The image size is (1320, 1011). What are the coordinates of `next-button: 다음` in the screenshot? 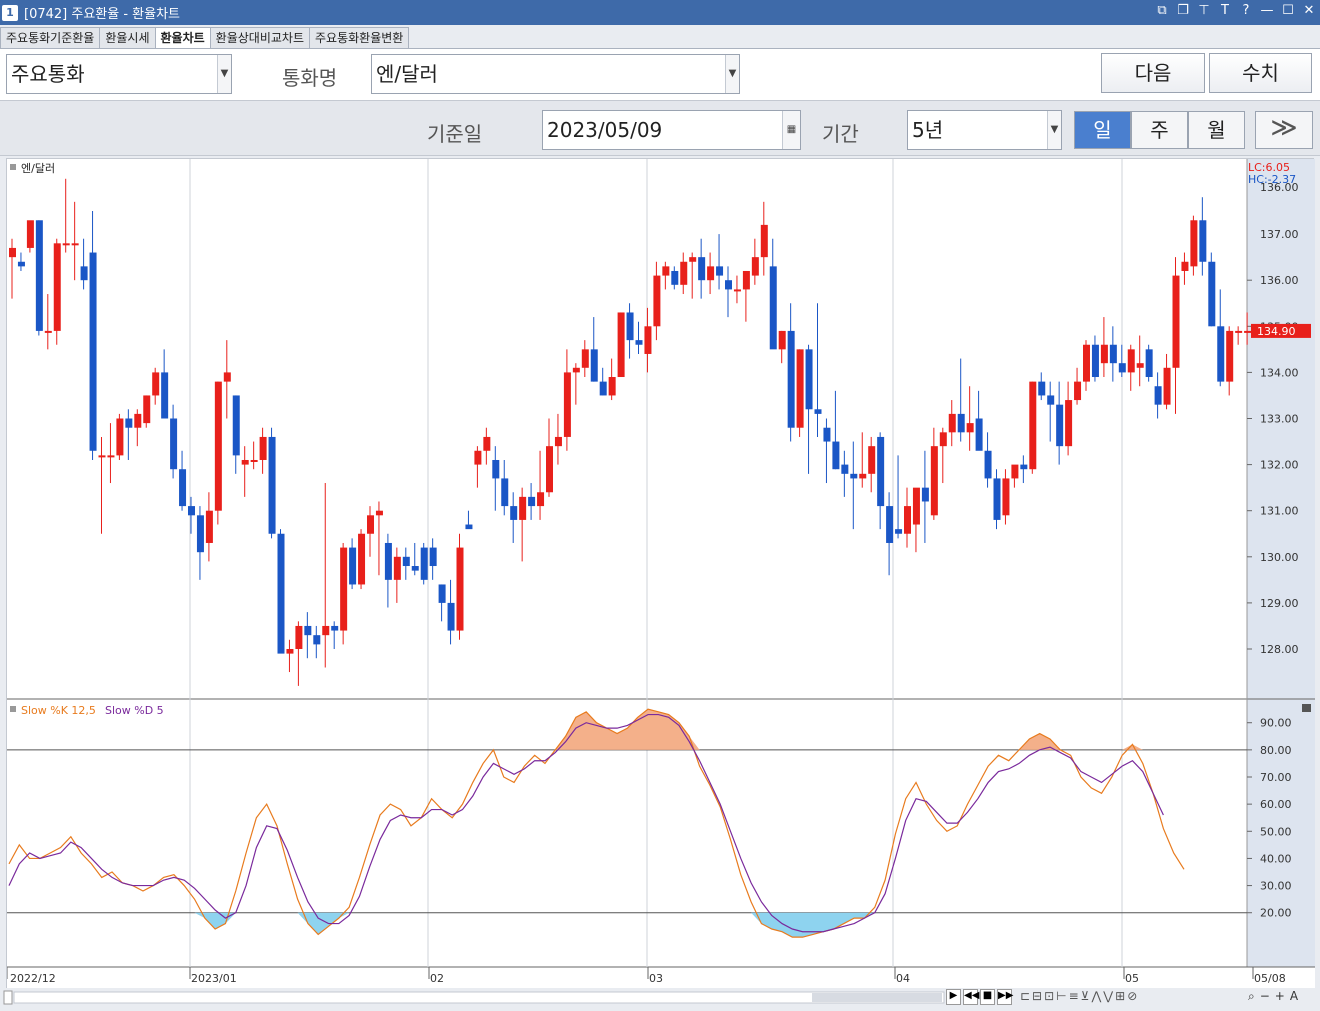 It's located at (1153, 73).